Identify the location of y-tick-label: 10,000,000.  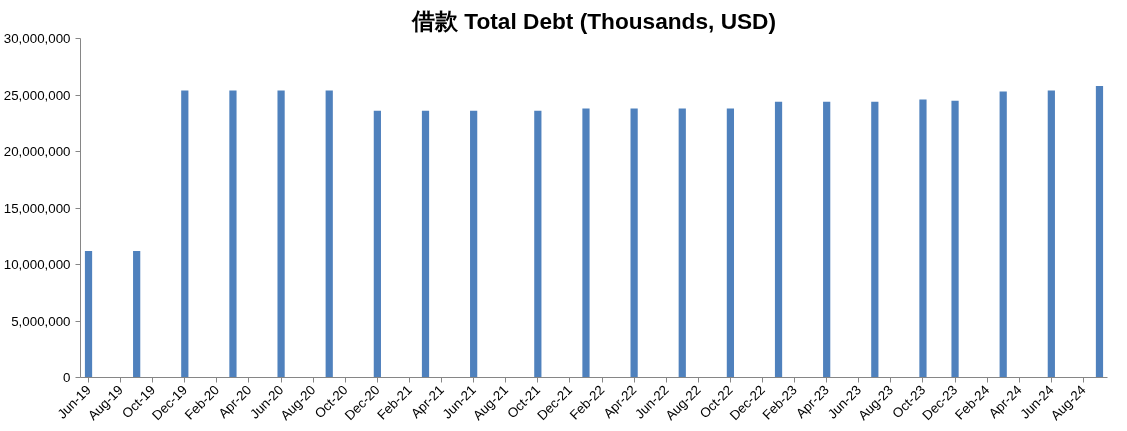
(37, 264).